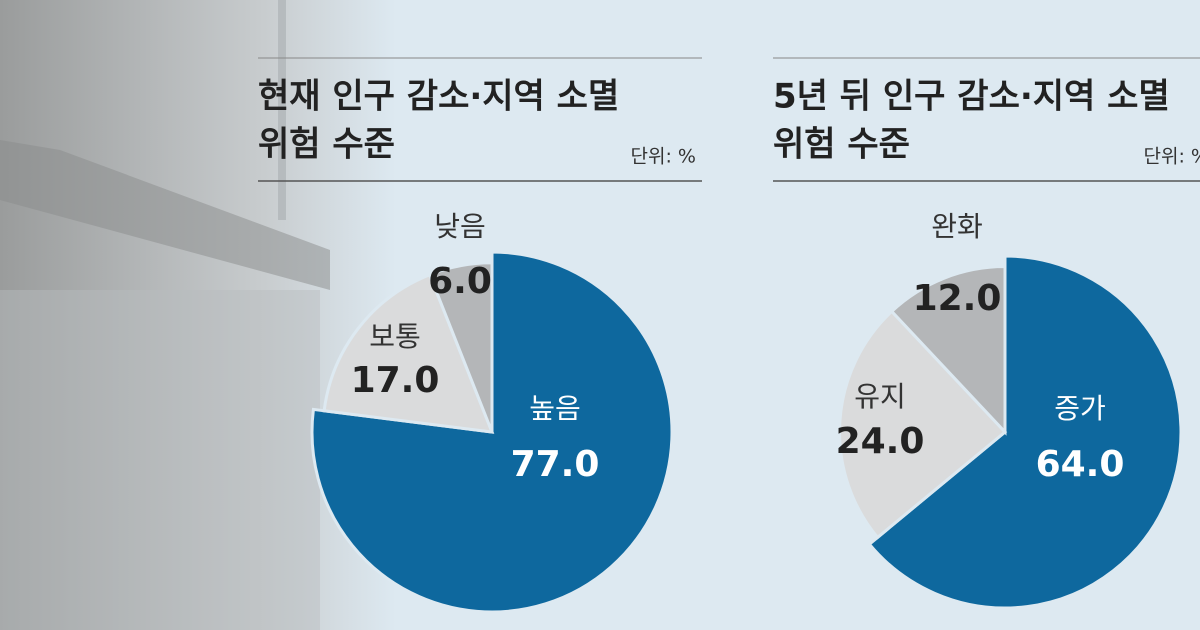  I want to click on slice-value: 64.0, so click(1080, 464).